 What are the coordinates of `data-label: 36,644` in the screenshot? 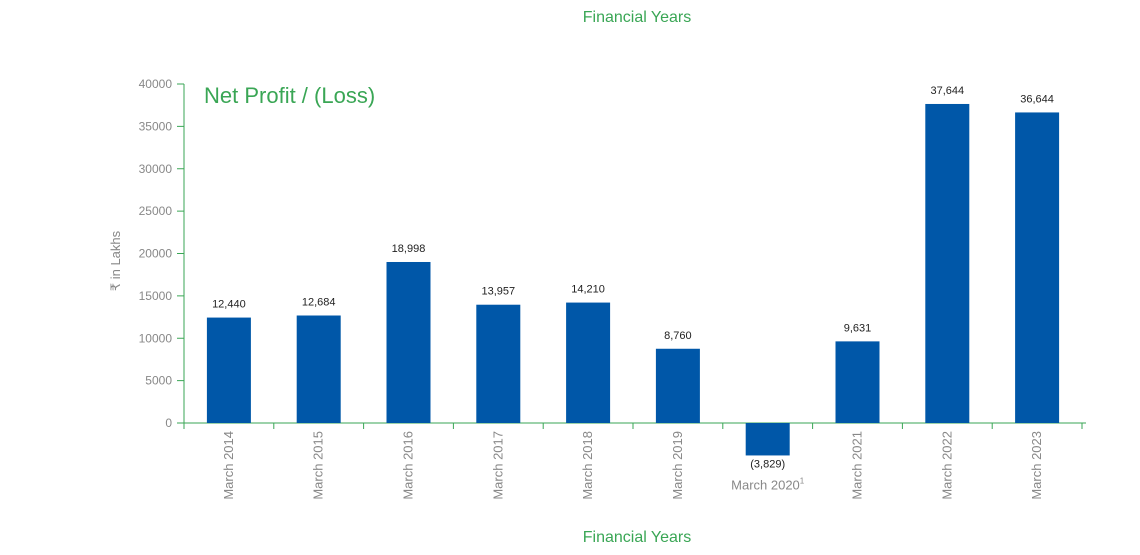 It's located at (1037, 99).